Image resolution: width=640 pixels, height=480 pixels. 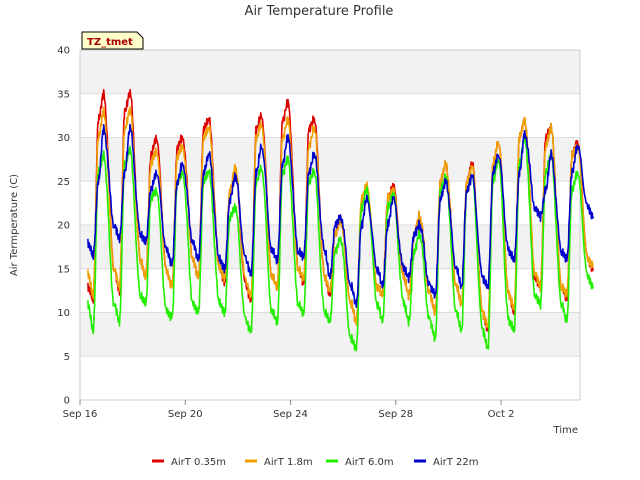 What do you see at coordinates (63, 182) in the screenshot?
I see `y-tick-label: 25` at bounding box center [63, 182].